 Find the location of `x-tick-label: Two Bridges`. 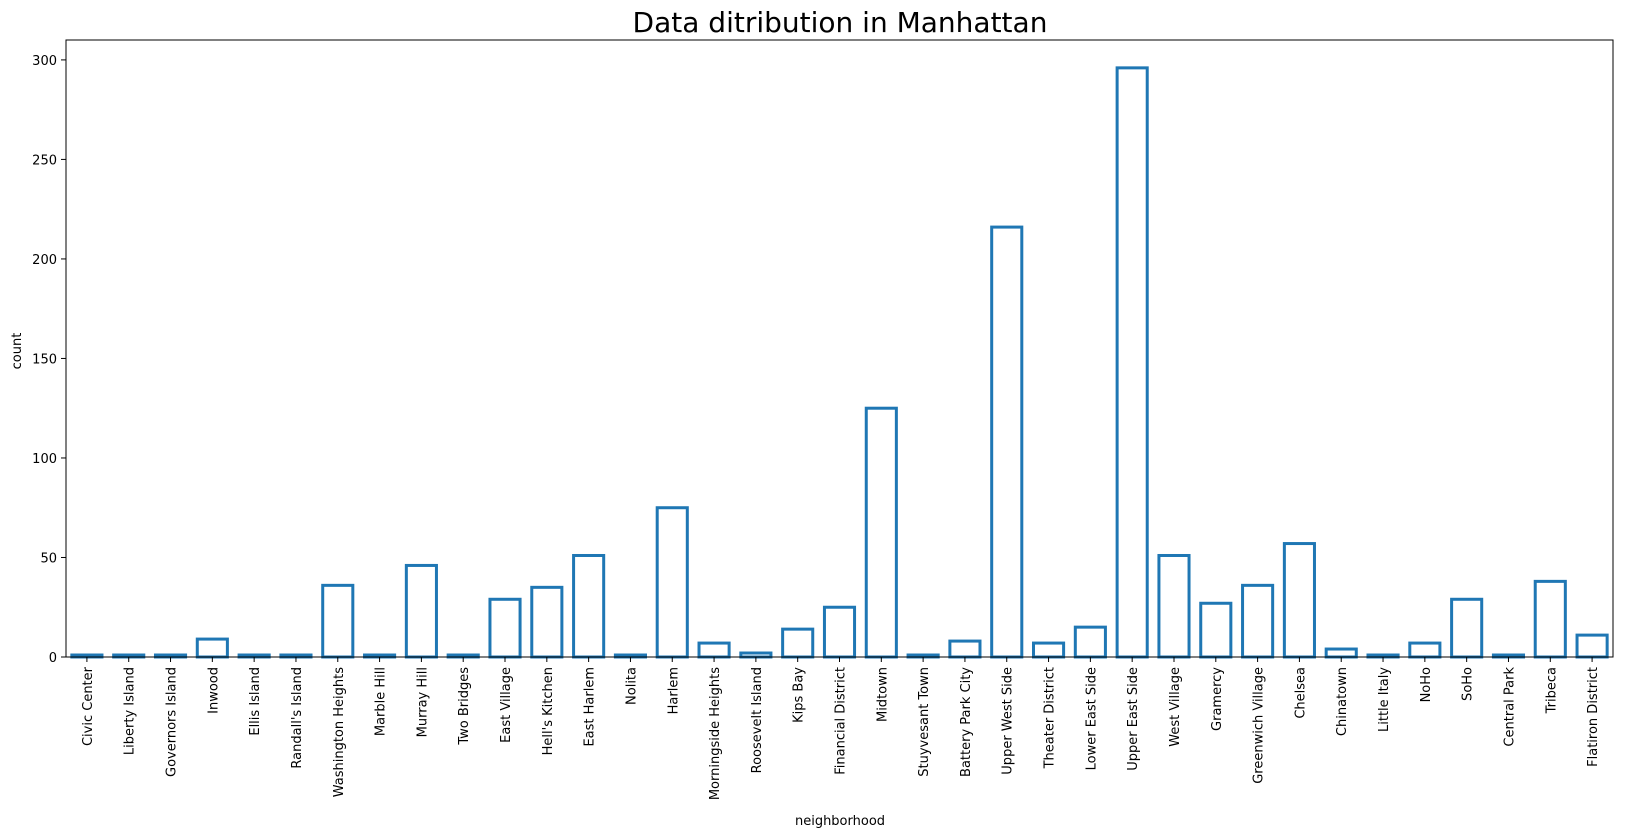

x-tick-label: Two Bridges is located at coordinates (464, 706).